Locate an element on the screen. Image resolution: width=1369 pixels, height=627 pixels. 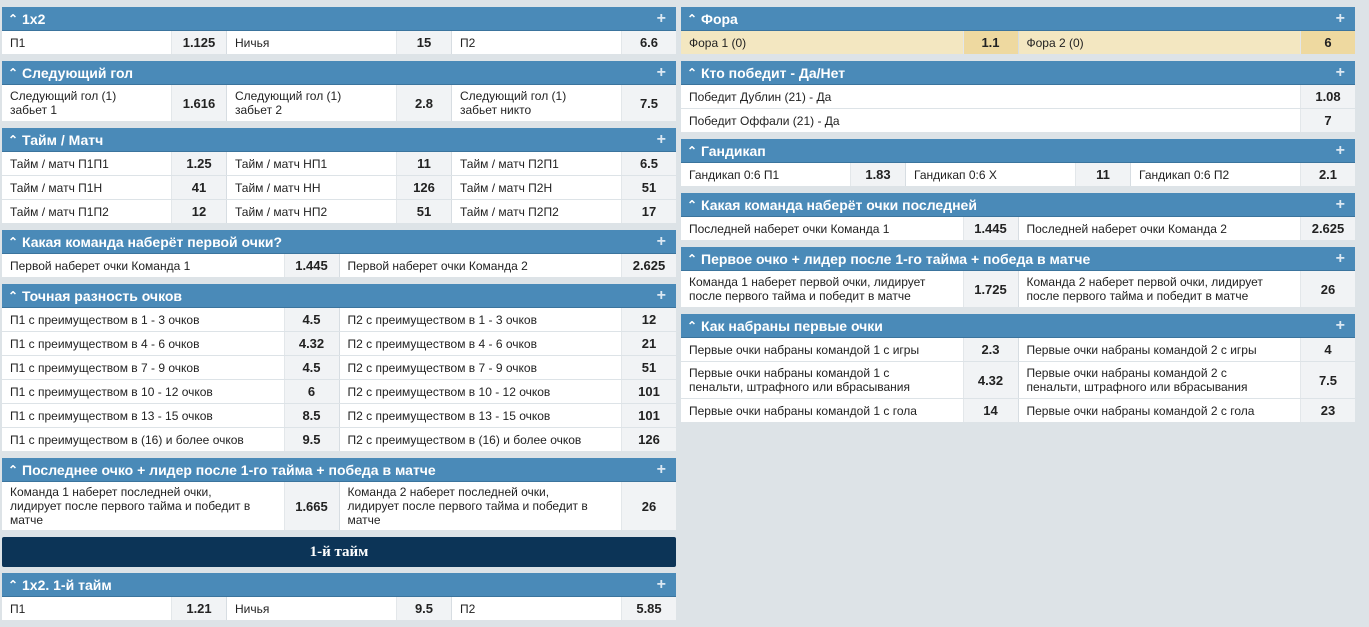
odds-value: 101 is located at coordinates (648, 415).